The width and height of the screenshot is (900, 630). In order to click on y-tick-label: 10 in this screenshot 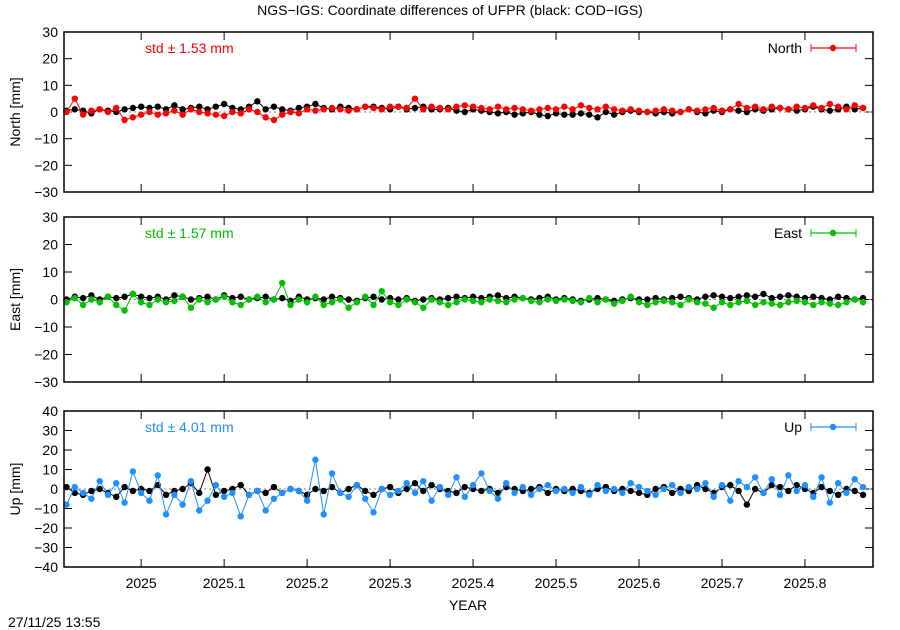, I will do `click(50, 272)`.